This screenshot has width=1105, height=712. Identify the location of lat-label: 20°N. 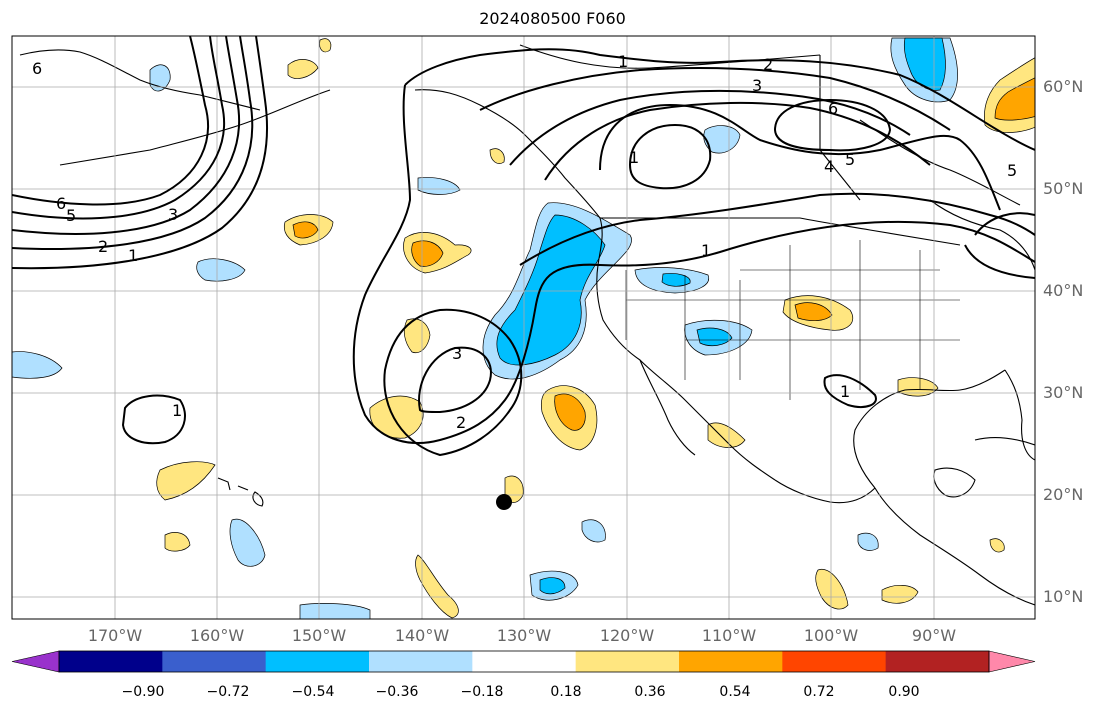
(1063, 494).